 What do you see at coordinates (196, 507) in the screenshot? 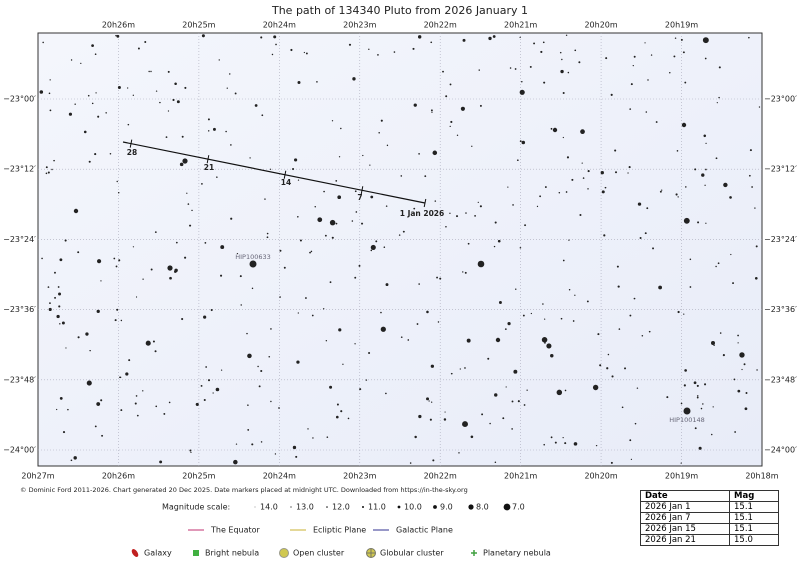
I see `magnitude-label: Magnitude scale:` at bounding box center [196, 507].